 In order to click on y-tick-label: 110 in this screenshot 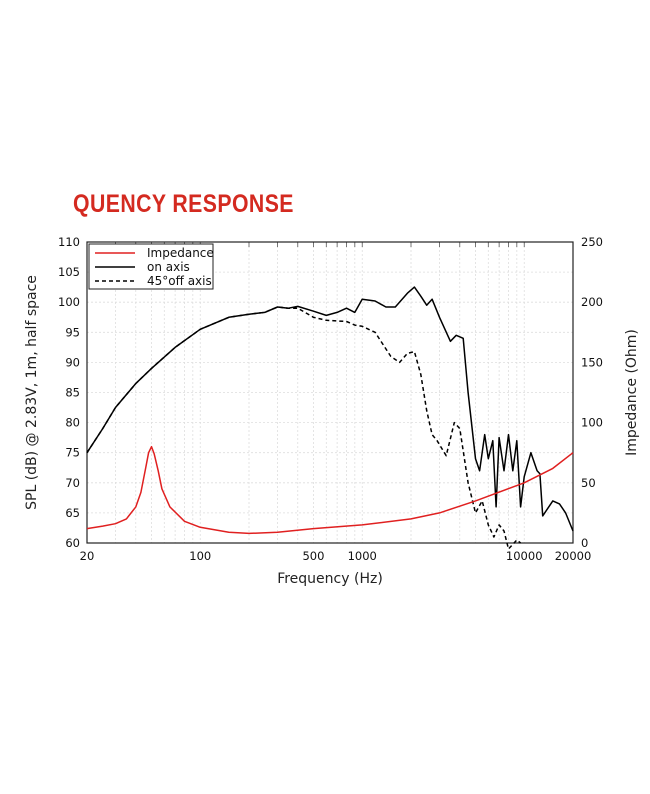, I will do `click(69, 242)`.